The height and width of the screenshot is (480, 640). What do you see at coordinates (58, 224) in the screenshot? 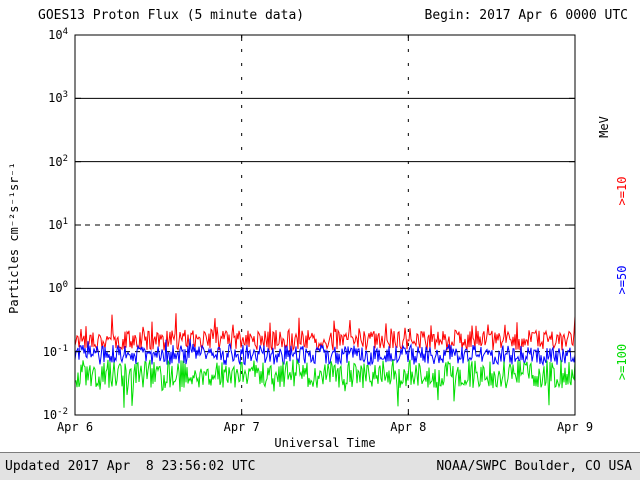
I see `y-tick-label-1e1: 10¹` at bounding box center [58, 224].